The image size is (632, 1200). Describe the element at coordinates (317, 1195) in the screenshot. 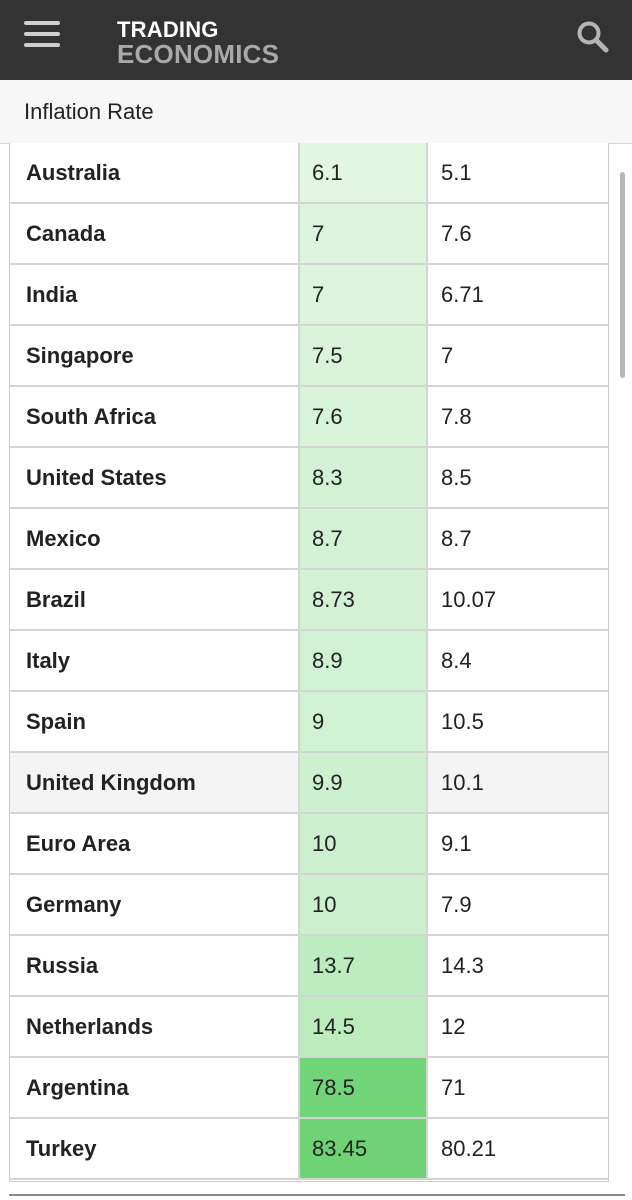

I see `bottom-divider` at that location.